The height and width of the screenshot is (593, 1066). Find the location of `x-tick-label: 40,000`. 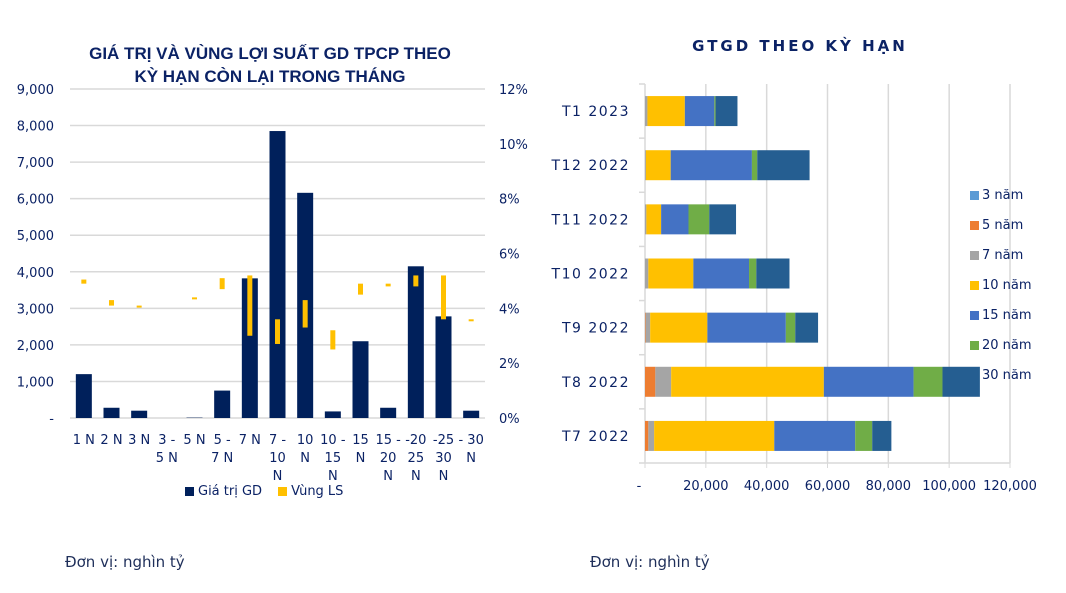

x-tick-label: 40,000 is located at coordinates (767, 486).